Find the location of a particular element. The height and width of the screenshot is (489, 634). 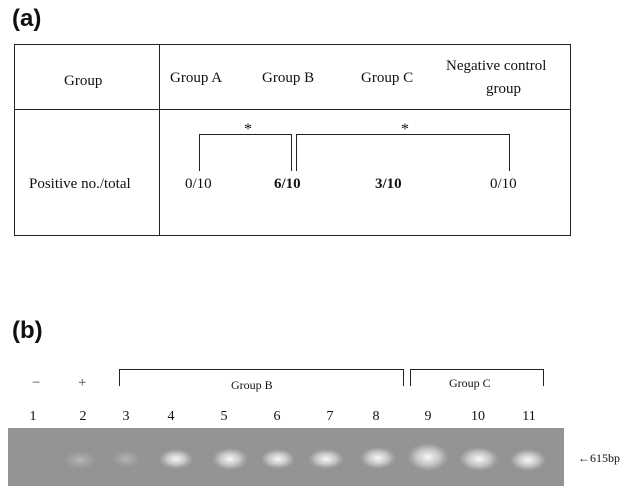

header-neg-ctrl-line2: group is located at coordinates (503, 89).